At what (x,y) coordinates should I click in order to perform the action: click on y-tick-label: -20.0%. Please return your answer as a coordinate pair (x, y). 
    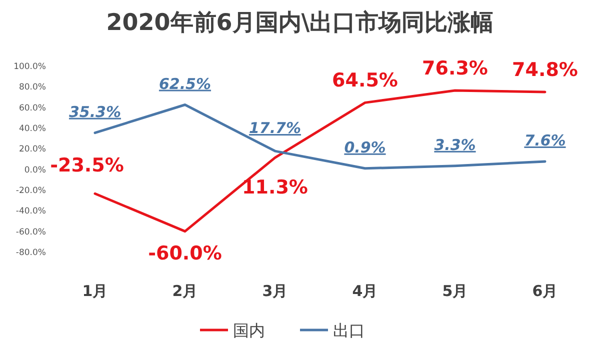
    Looking at the image, I should click on (31, 191).